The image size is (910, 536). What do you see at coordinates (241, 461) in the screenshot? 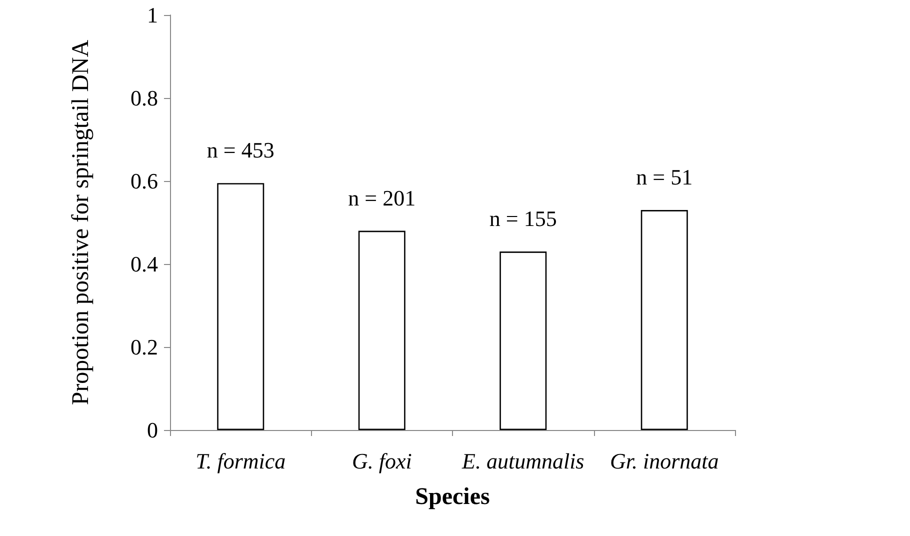
I see `x-tick-label: T. formica` at bounding box center [241, 461].